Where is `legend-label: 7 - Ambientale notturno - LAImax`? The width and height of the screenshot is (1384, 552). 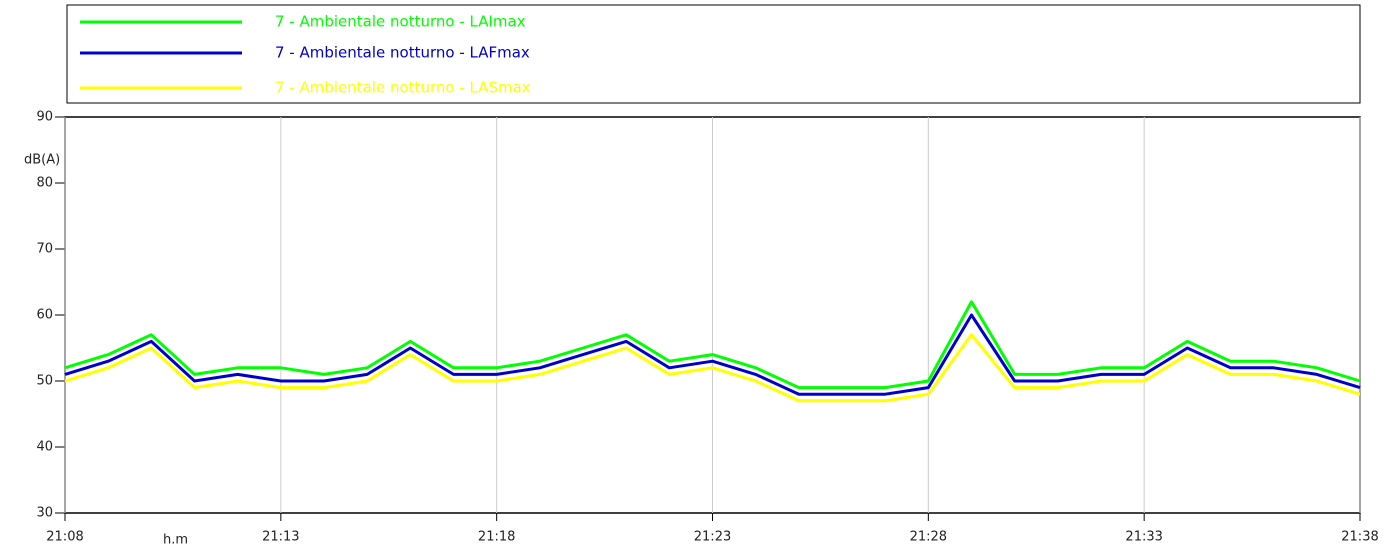
legend-label: 7 - Ambientale notturno - LAImax is located at coordinates (400, 22).